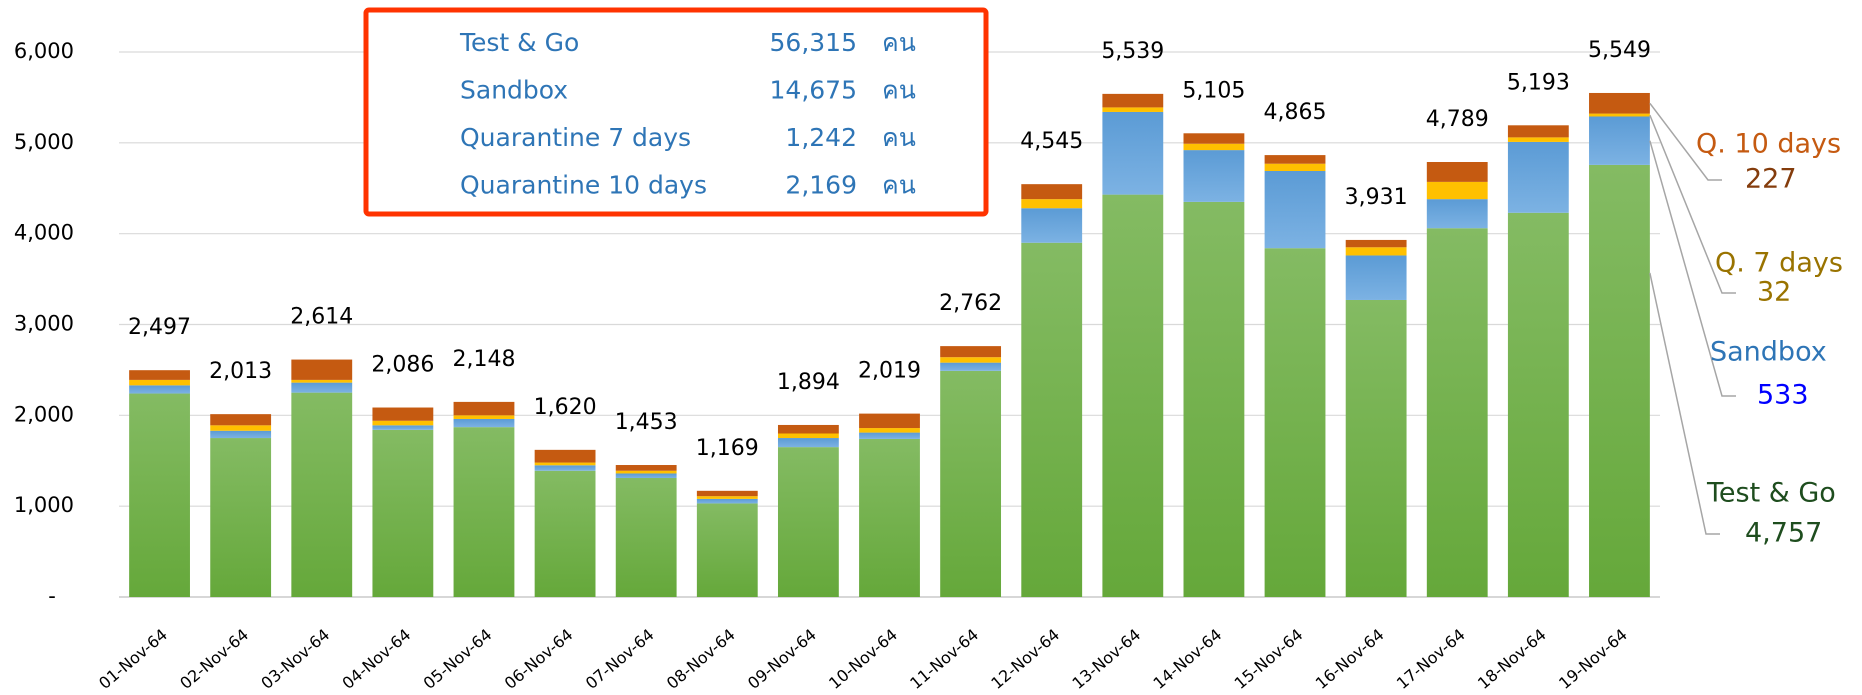 The width and height of the screenshot is (1862, 695). I want to click on series-label: Test & Go, so click(1771, 493).